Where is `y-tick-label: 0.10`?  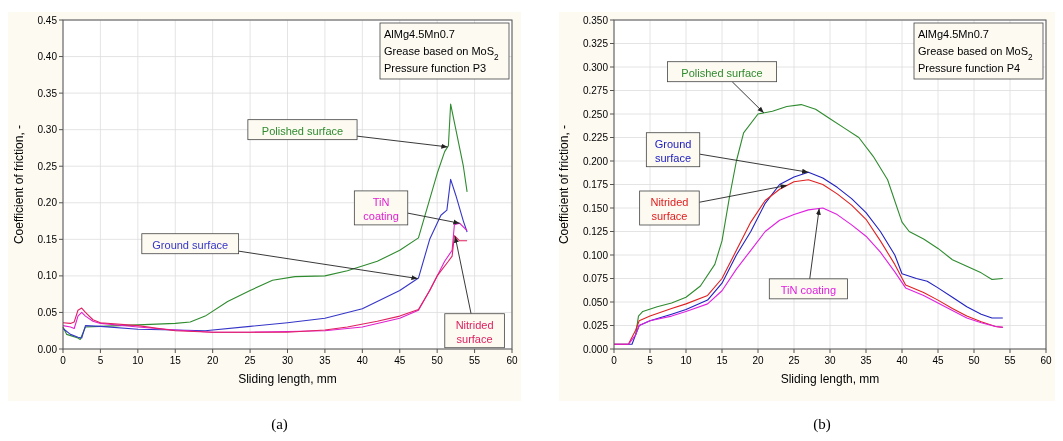
y-tick-label: 0.10 is located at coordinates (47, 276).